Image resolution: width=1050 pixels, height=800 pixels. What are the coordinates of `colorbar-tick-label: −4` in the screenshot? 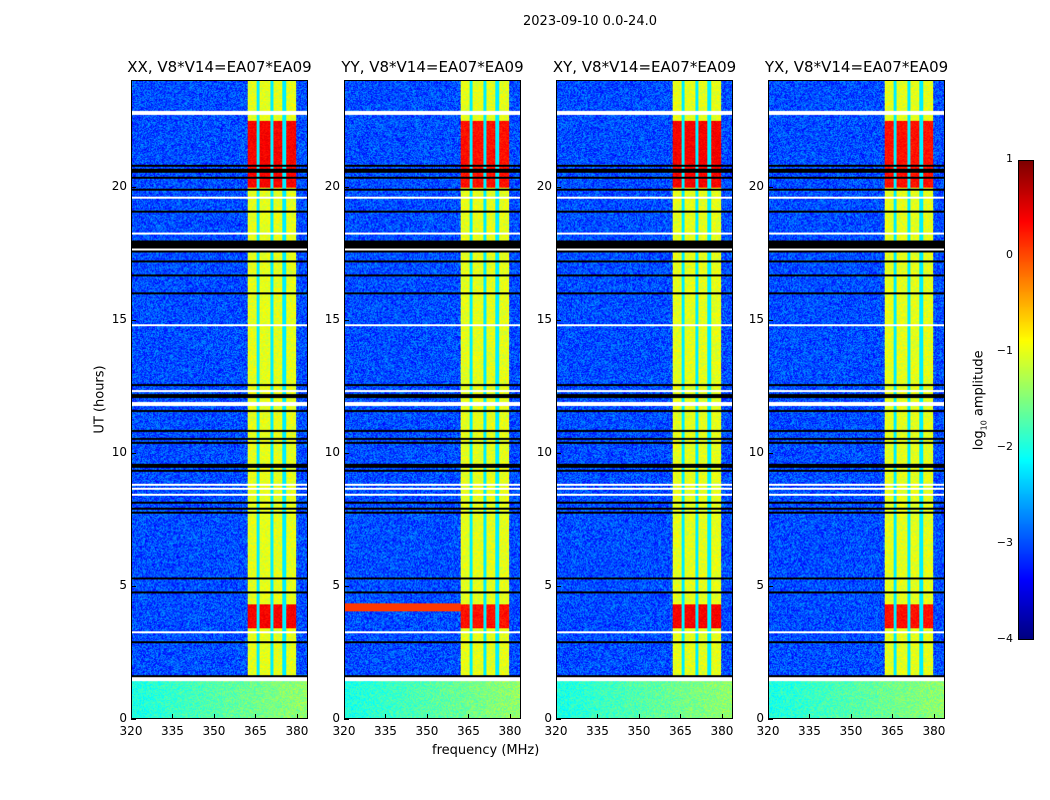 It's located at (1004, 638).